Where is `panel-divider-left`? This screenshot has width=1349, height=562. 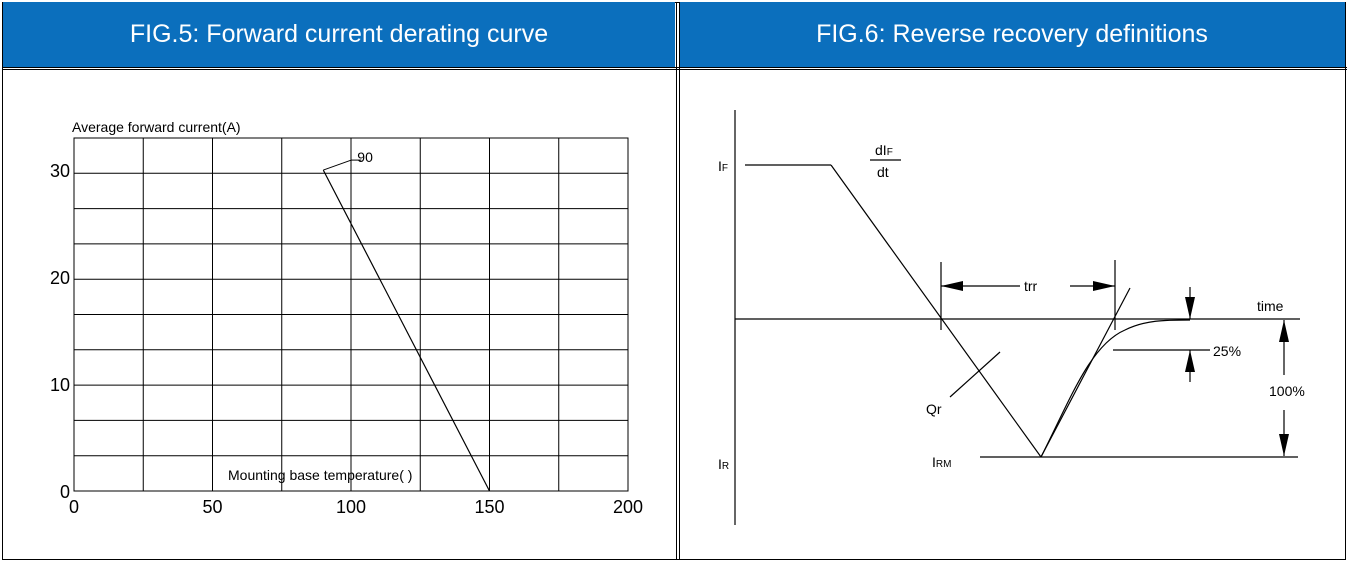 panel-divider-left is located at coordinates (676, 281).